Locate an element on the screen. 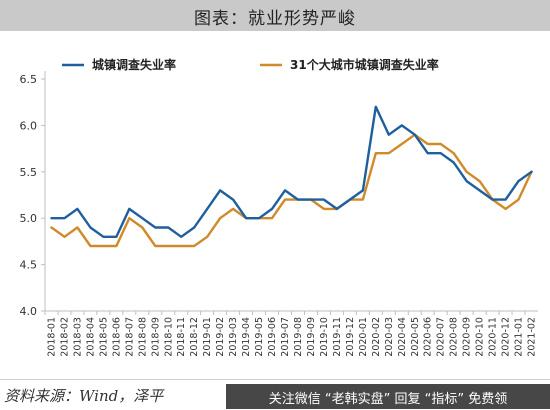 The height and width of the screenshot is (410, 550). x-tick-label: 2018-03 is located at coordinates (77, 337).